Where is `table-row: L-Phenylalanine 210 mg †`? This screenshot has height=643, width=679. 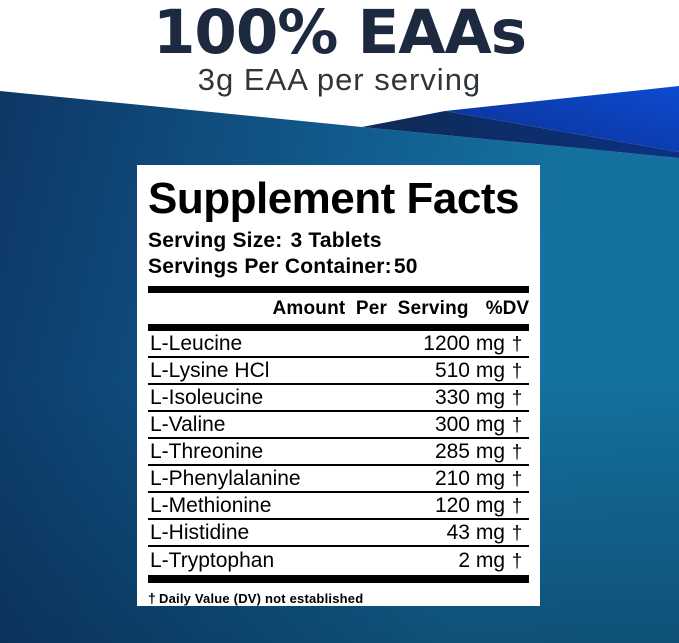
table-row: L-Phenylalanine 210 mg † is located at coordinates (338, 479).